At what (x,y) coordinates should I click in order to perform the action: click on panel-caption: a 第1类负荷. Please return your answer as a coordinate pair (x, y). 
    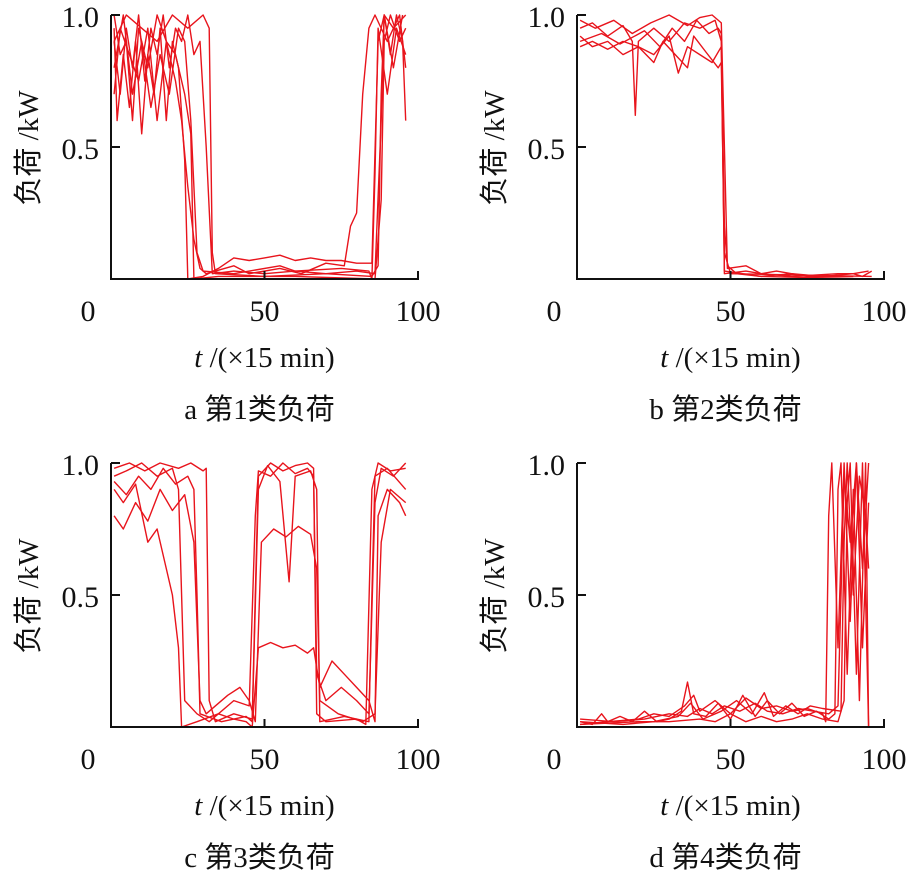
    Looking at the image, I should click on (259, 409).